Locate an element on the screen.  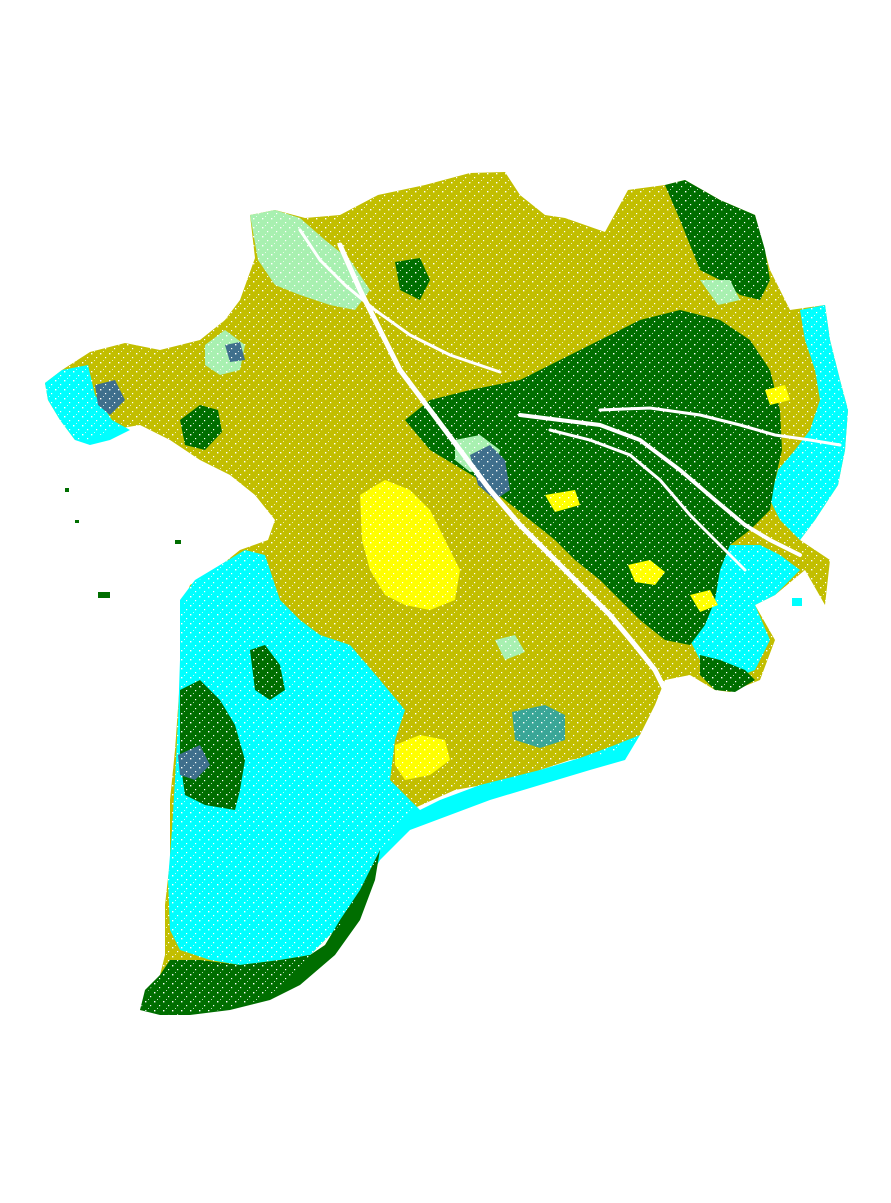
river-second-channel is located at coordinates (660, 485).